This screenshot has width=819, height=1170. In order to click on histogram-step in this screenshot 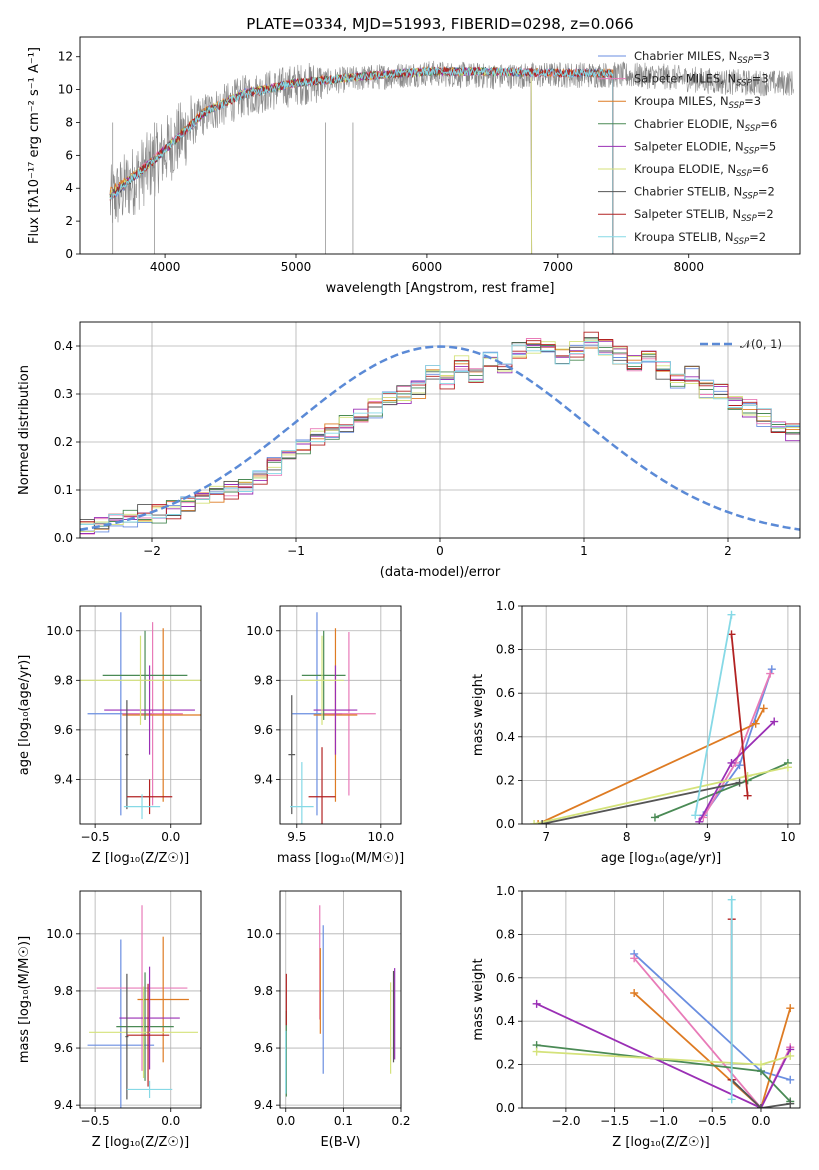, I will do `click(440, 439)`.